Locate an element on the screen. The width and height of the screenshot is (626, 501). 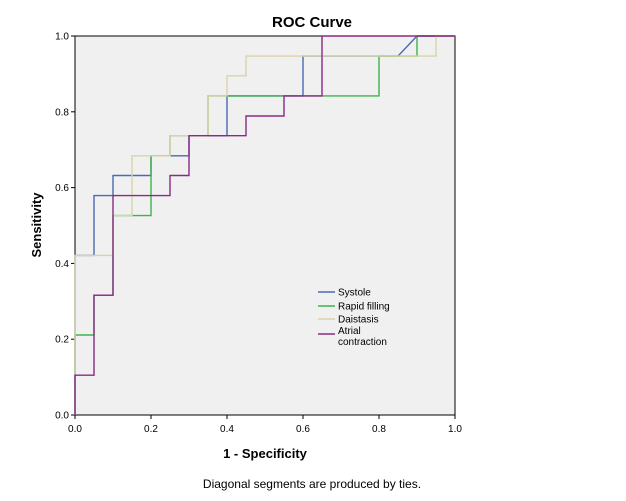
legend-label-atrial-contraction: Atrial contraction is located at coordinates (362, 337).